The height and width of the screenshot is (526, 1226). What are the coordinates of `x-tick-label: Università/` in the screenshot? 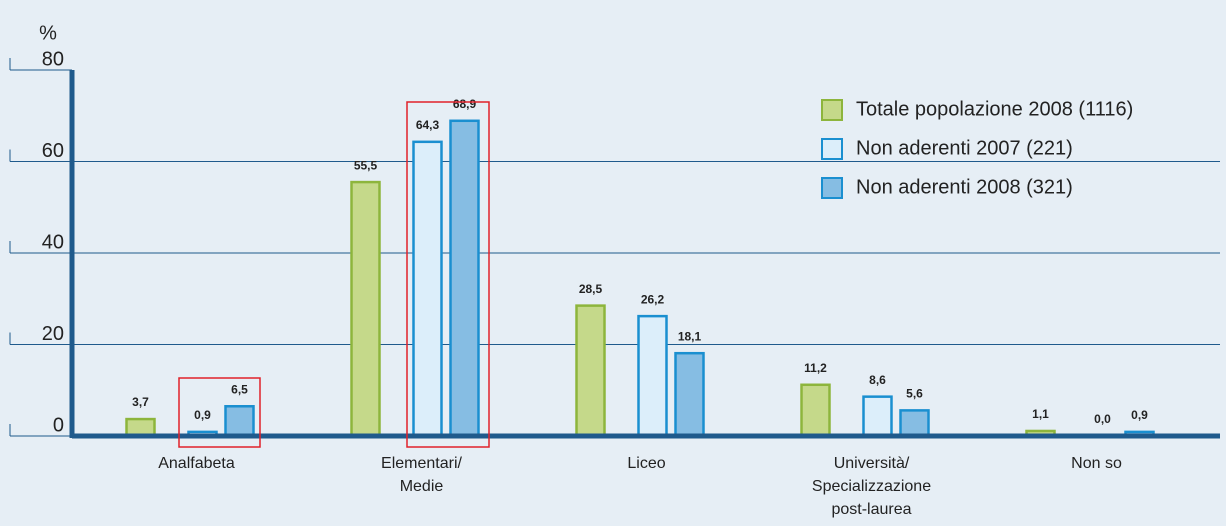 It's located at (872, 463).